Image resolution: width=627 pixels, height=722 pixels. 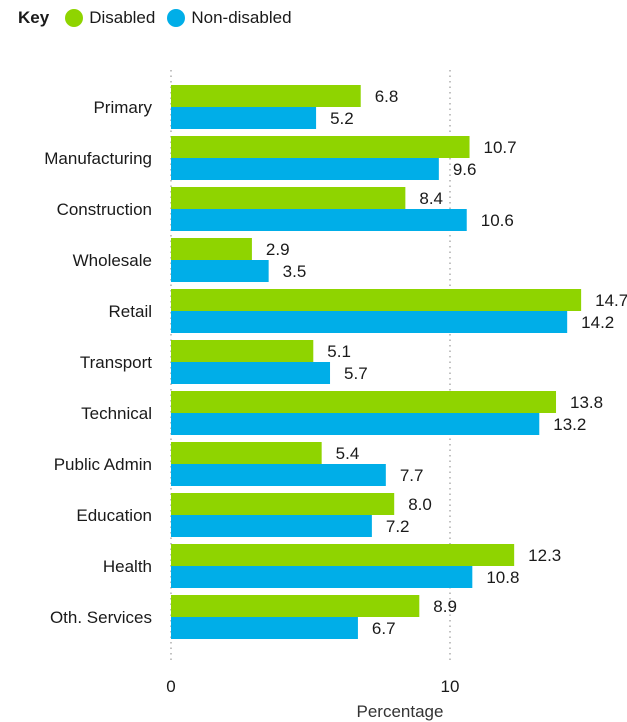 What do you see at coordinates (497, 220) in the screenshot?
I see `value-label-non-disabled-2: 10.6` at bounding box center [497, 220].